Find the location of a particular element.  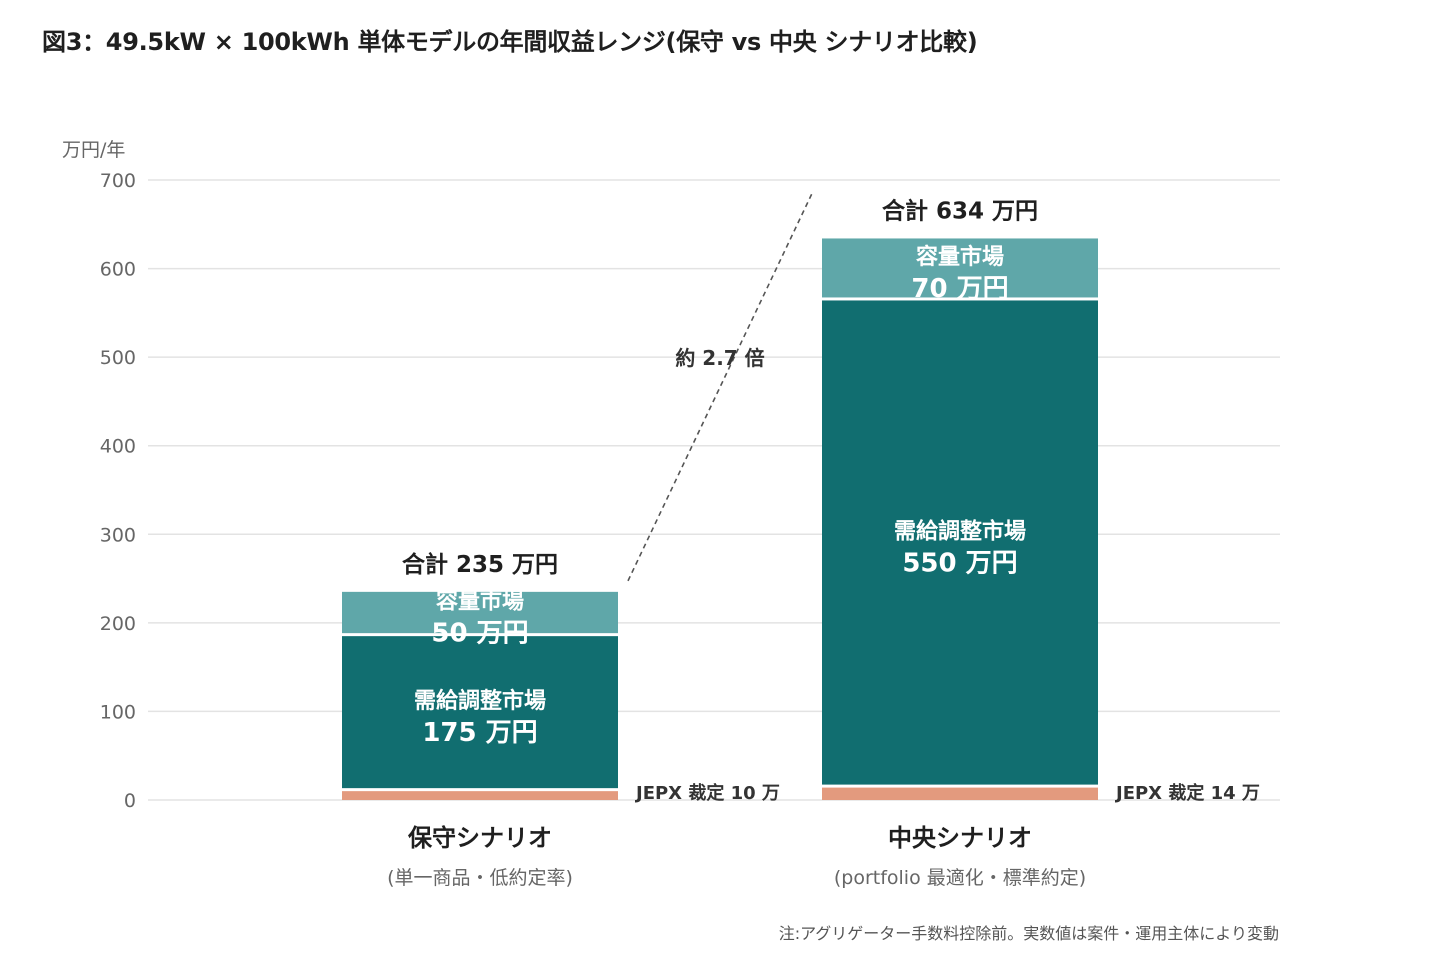

y-tick-label: 700 is located at coordinates (118, 181).